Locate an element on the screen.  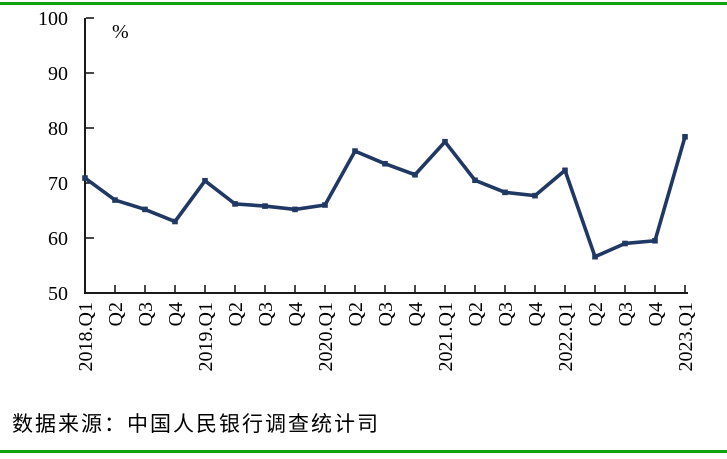
unit-label: % is located at coordinates (120, 32).